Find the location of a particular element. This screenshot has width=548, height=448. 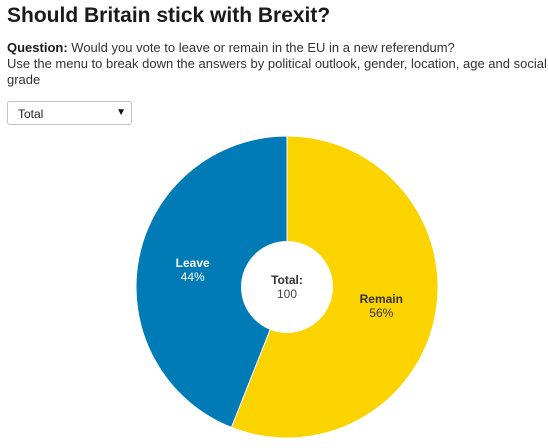

slice-value-leave: 44% is located at coordinates (193, 277).